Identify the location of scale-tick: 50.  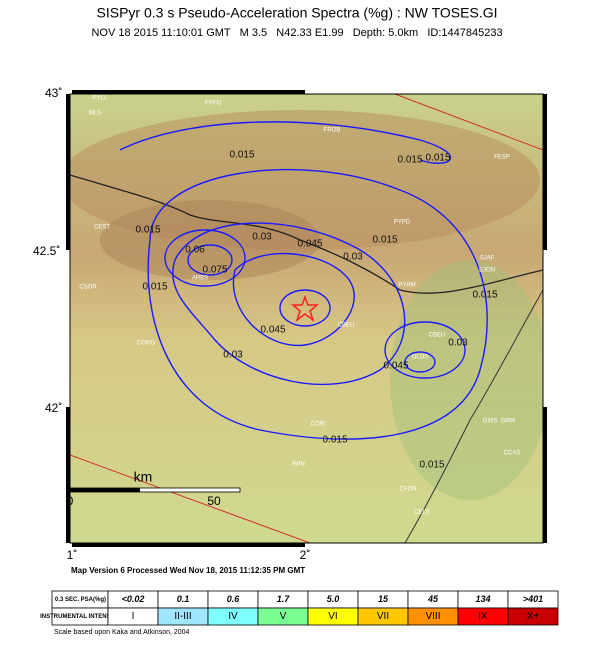
(214, 501).